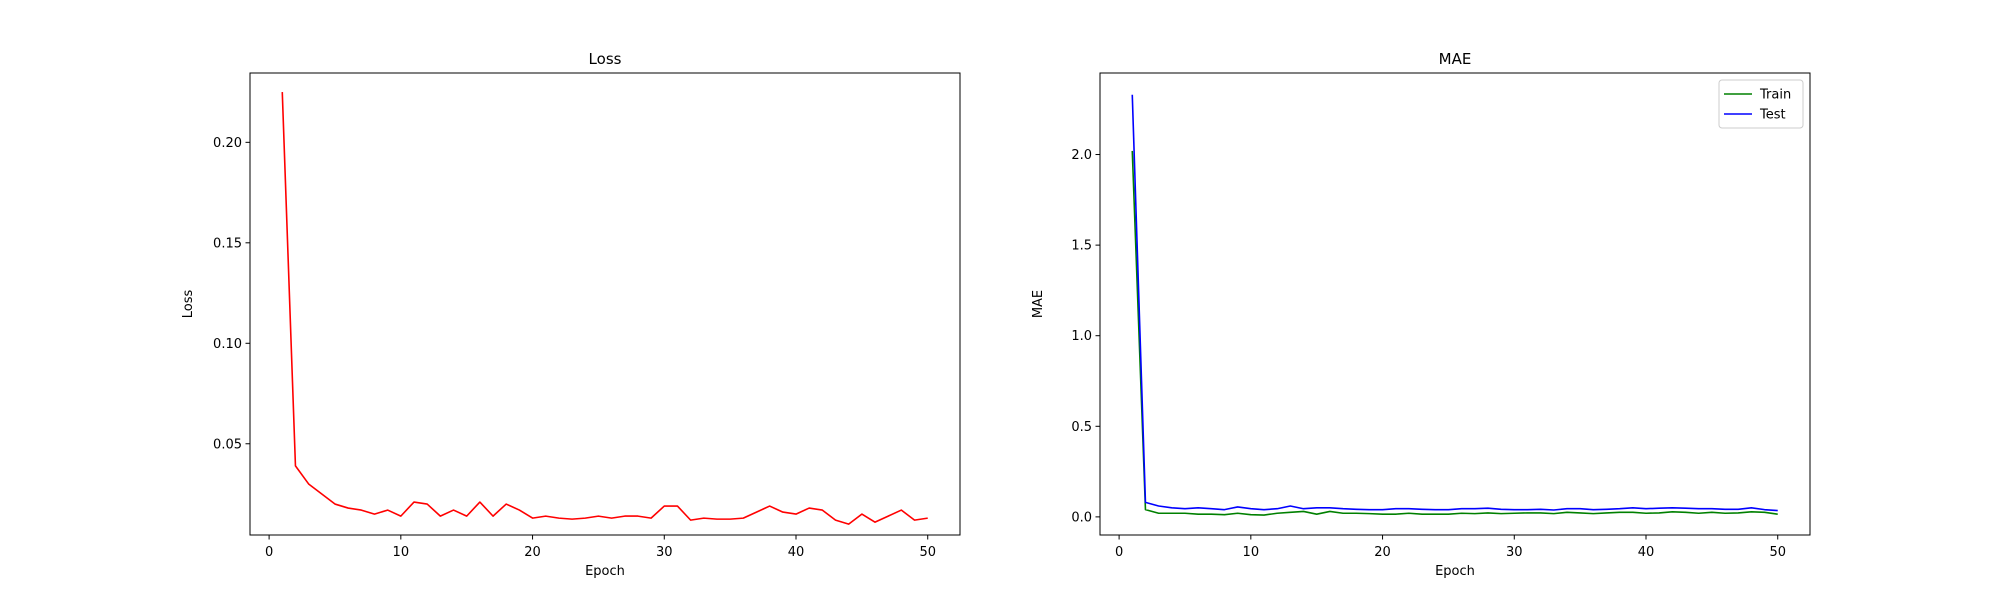 This screenshot has width=2000, height=600. I want to click on mae-x-tick-label-50: 50, so click(1777, 552).